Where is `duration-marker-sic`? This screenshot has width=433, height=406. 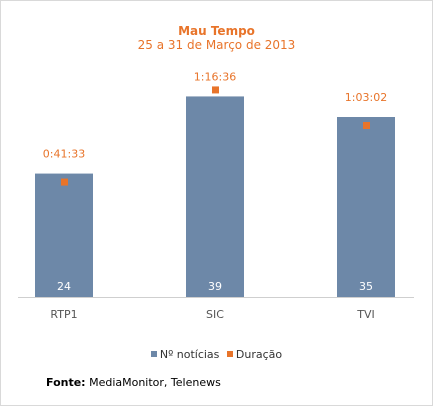 duration-marker-sic is located at coordinates (215, 90).